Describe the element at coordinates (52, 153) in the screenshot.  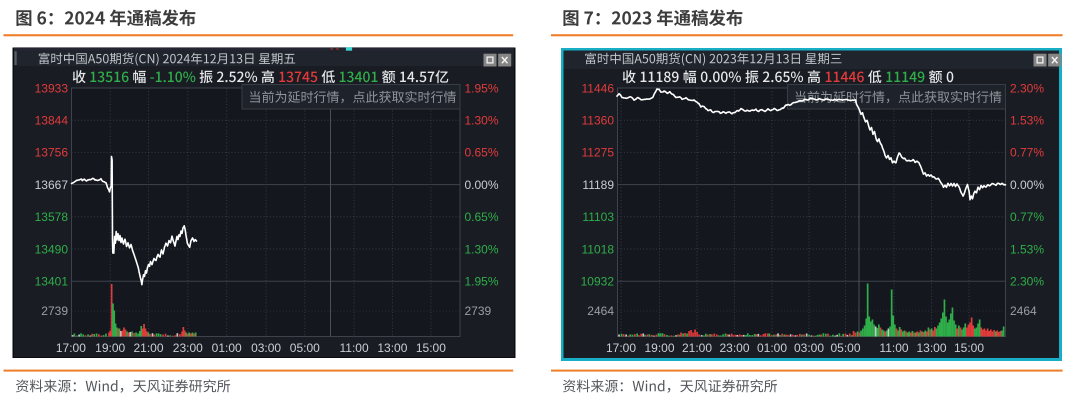
I see `svg-text: 13756` at that location.